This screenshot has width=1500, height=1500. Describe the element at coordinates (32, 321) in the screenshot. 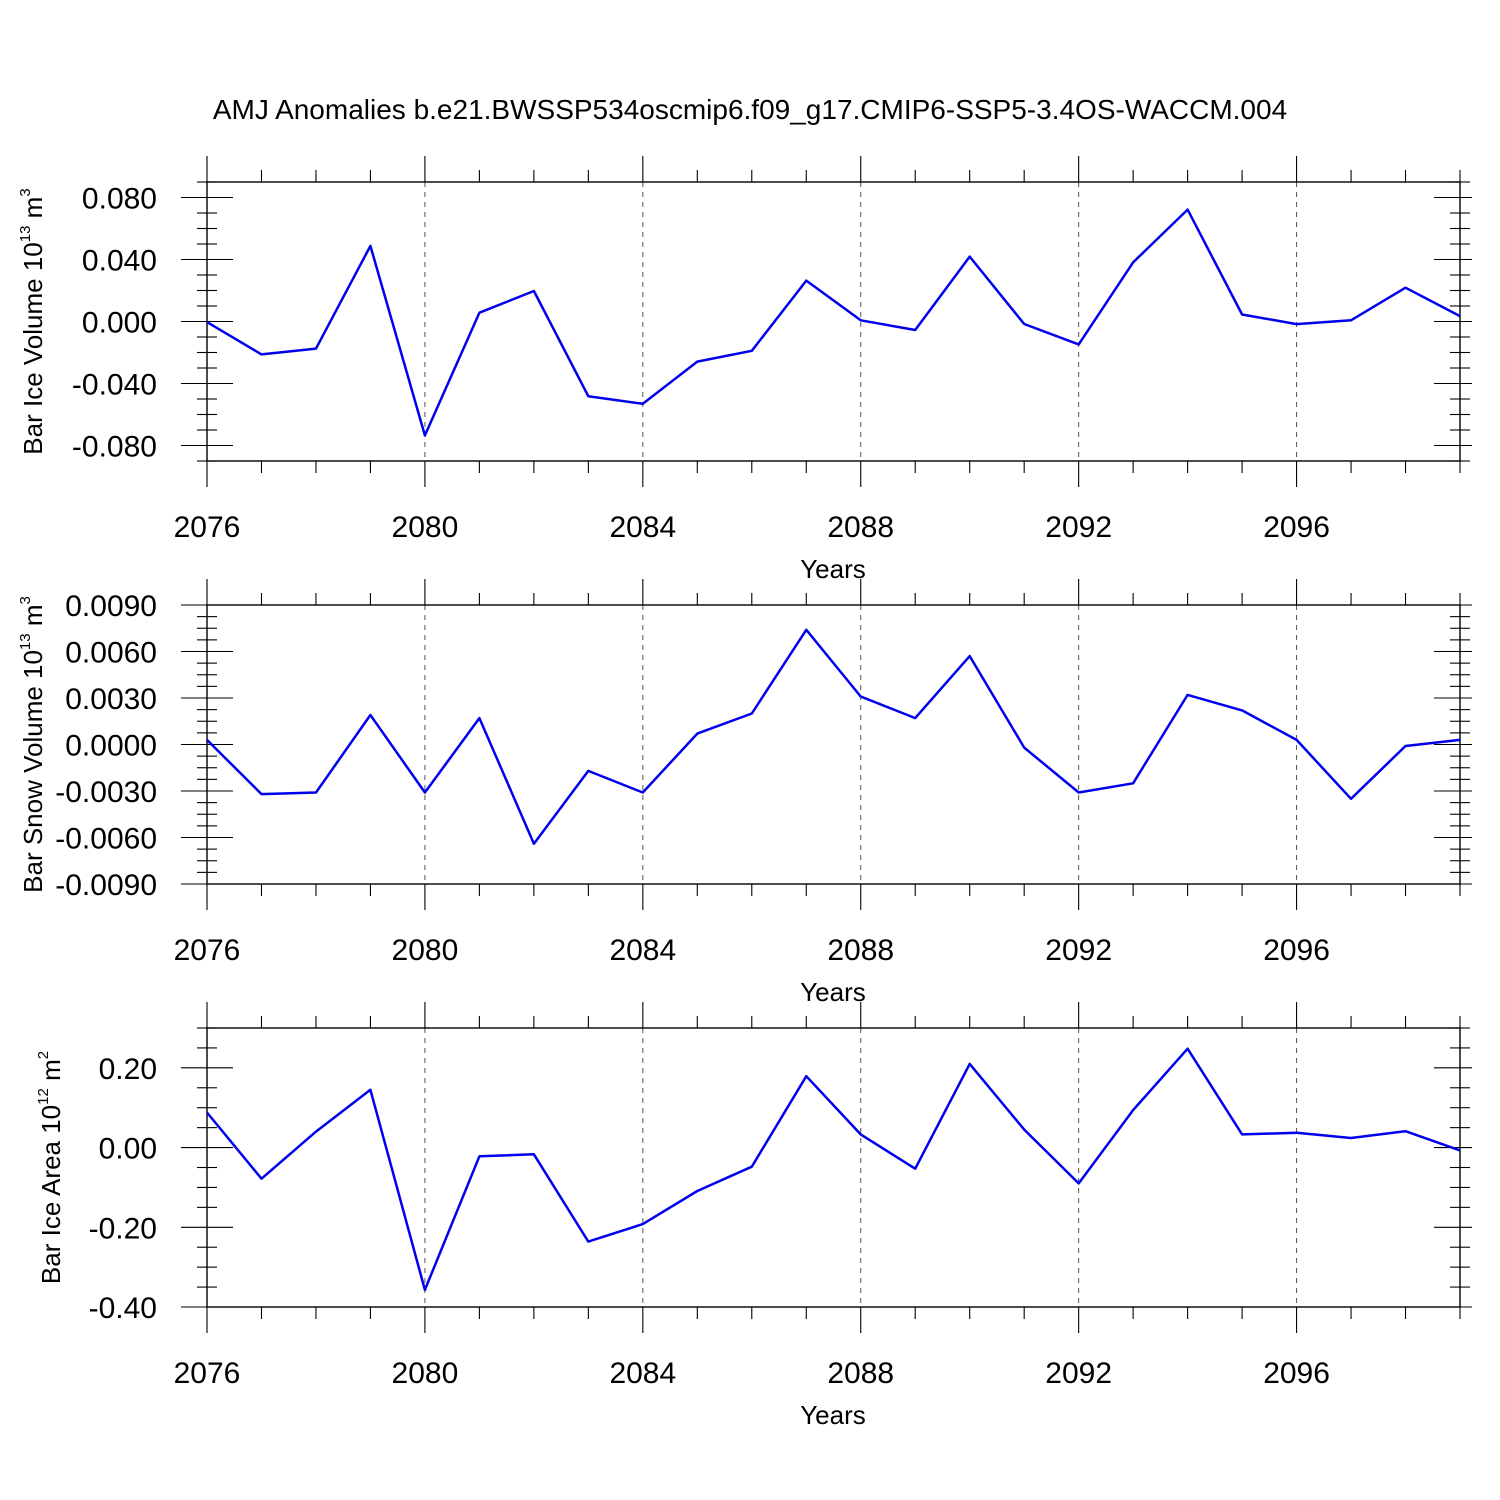

I see `y-axis-title: Bar Ice Volume 1013 m3` at that location.